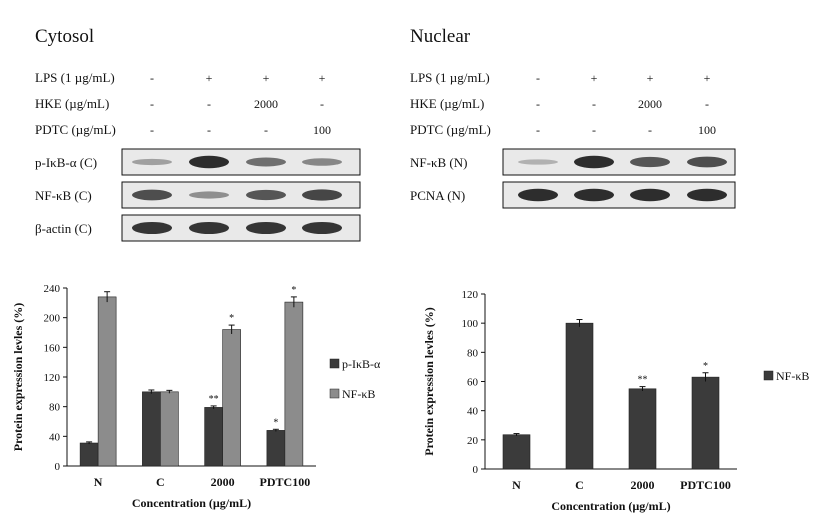  What do you see at coordinates (52, 319) in the screenshot?
I see `y-tick-label: 200` at bounding box center [52, 319].